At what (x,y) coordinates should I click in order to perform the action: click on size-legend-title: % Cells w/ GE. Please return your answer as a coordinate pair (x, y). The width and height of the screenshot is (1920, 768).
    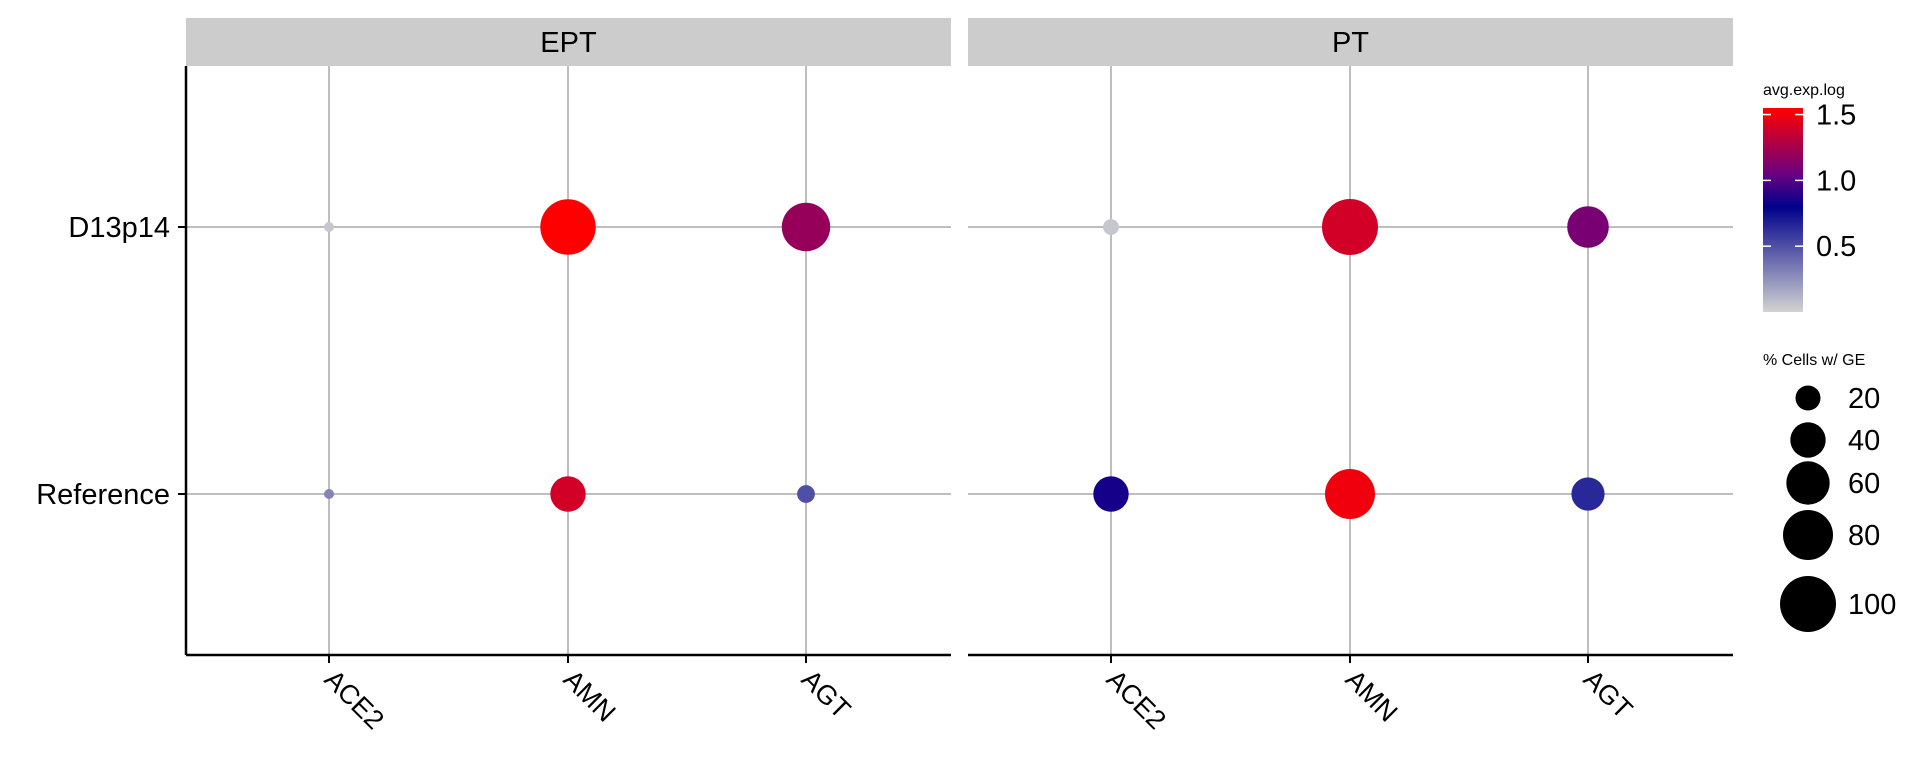
    Looking at the image, I should click on (1814, 360).